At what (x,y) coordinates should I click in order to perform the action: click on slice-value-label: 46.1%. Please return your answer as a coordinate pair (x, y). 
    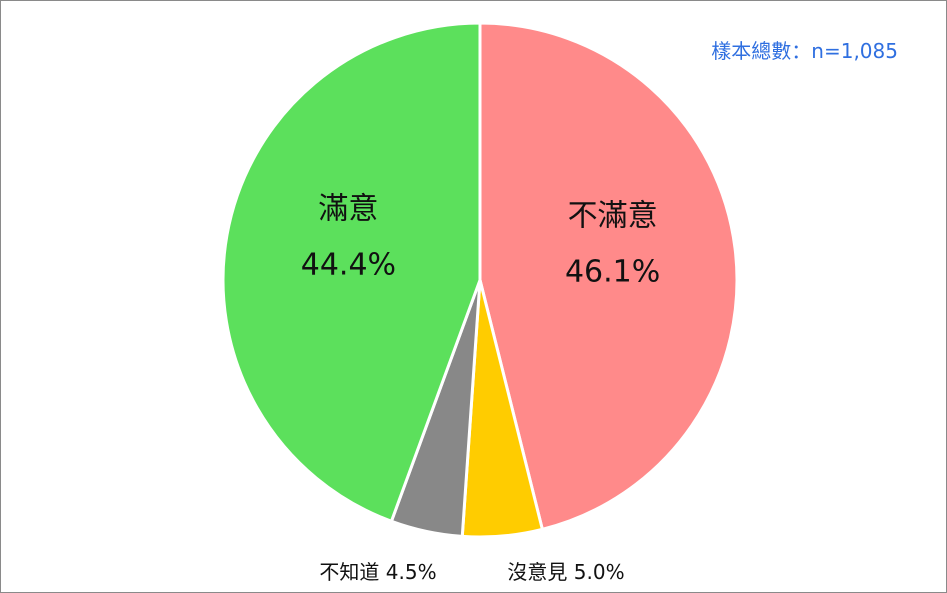
    Looking at the image, I should click on (612, 272).